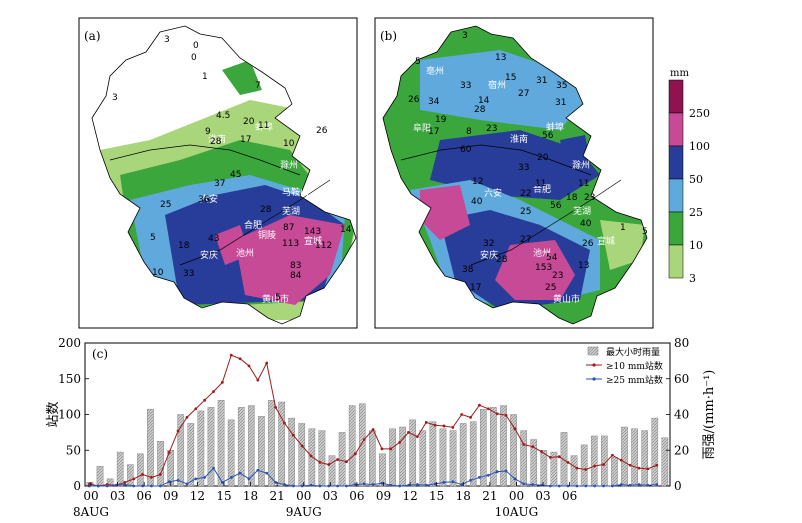 Image resolution: width=802 pixels, height=523 pixels. I want to click on chart-legend: 最大小时雨量 ≥10 mm站数 ≥25 mm站数, so click(624, 366).